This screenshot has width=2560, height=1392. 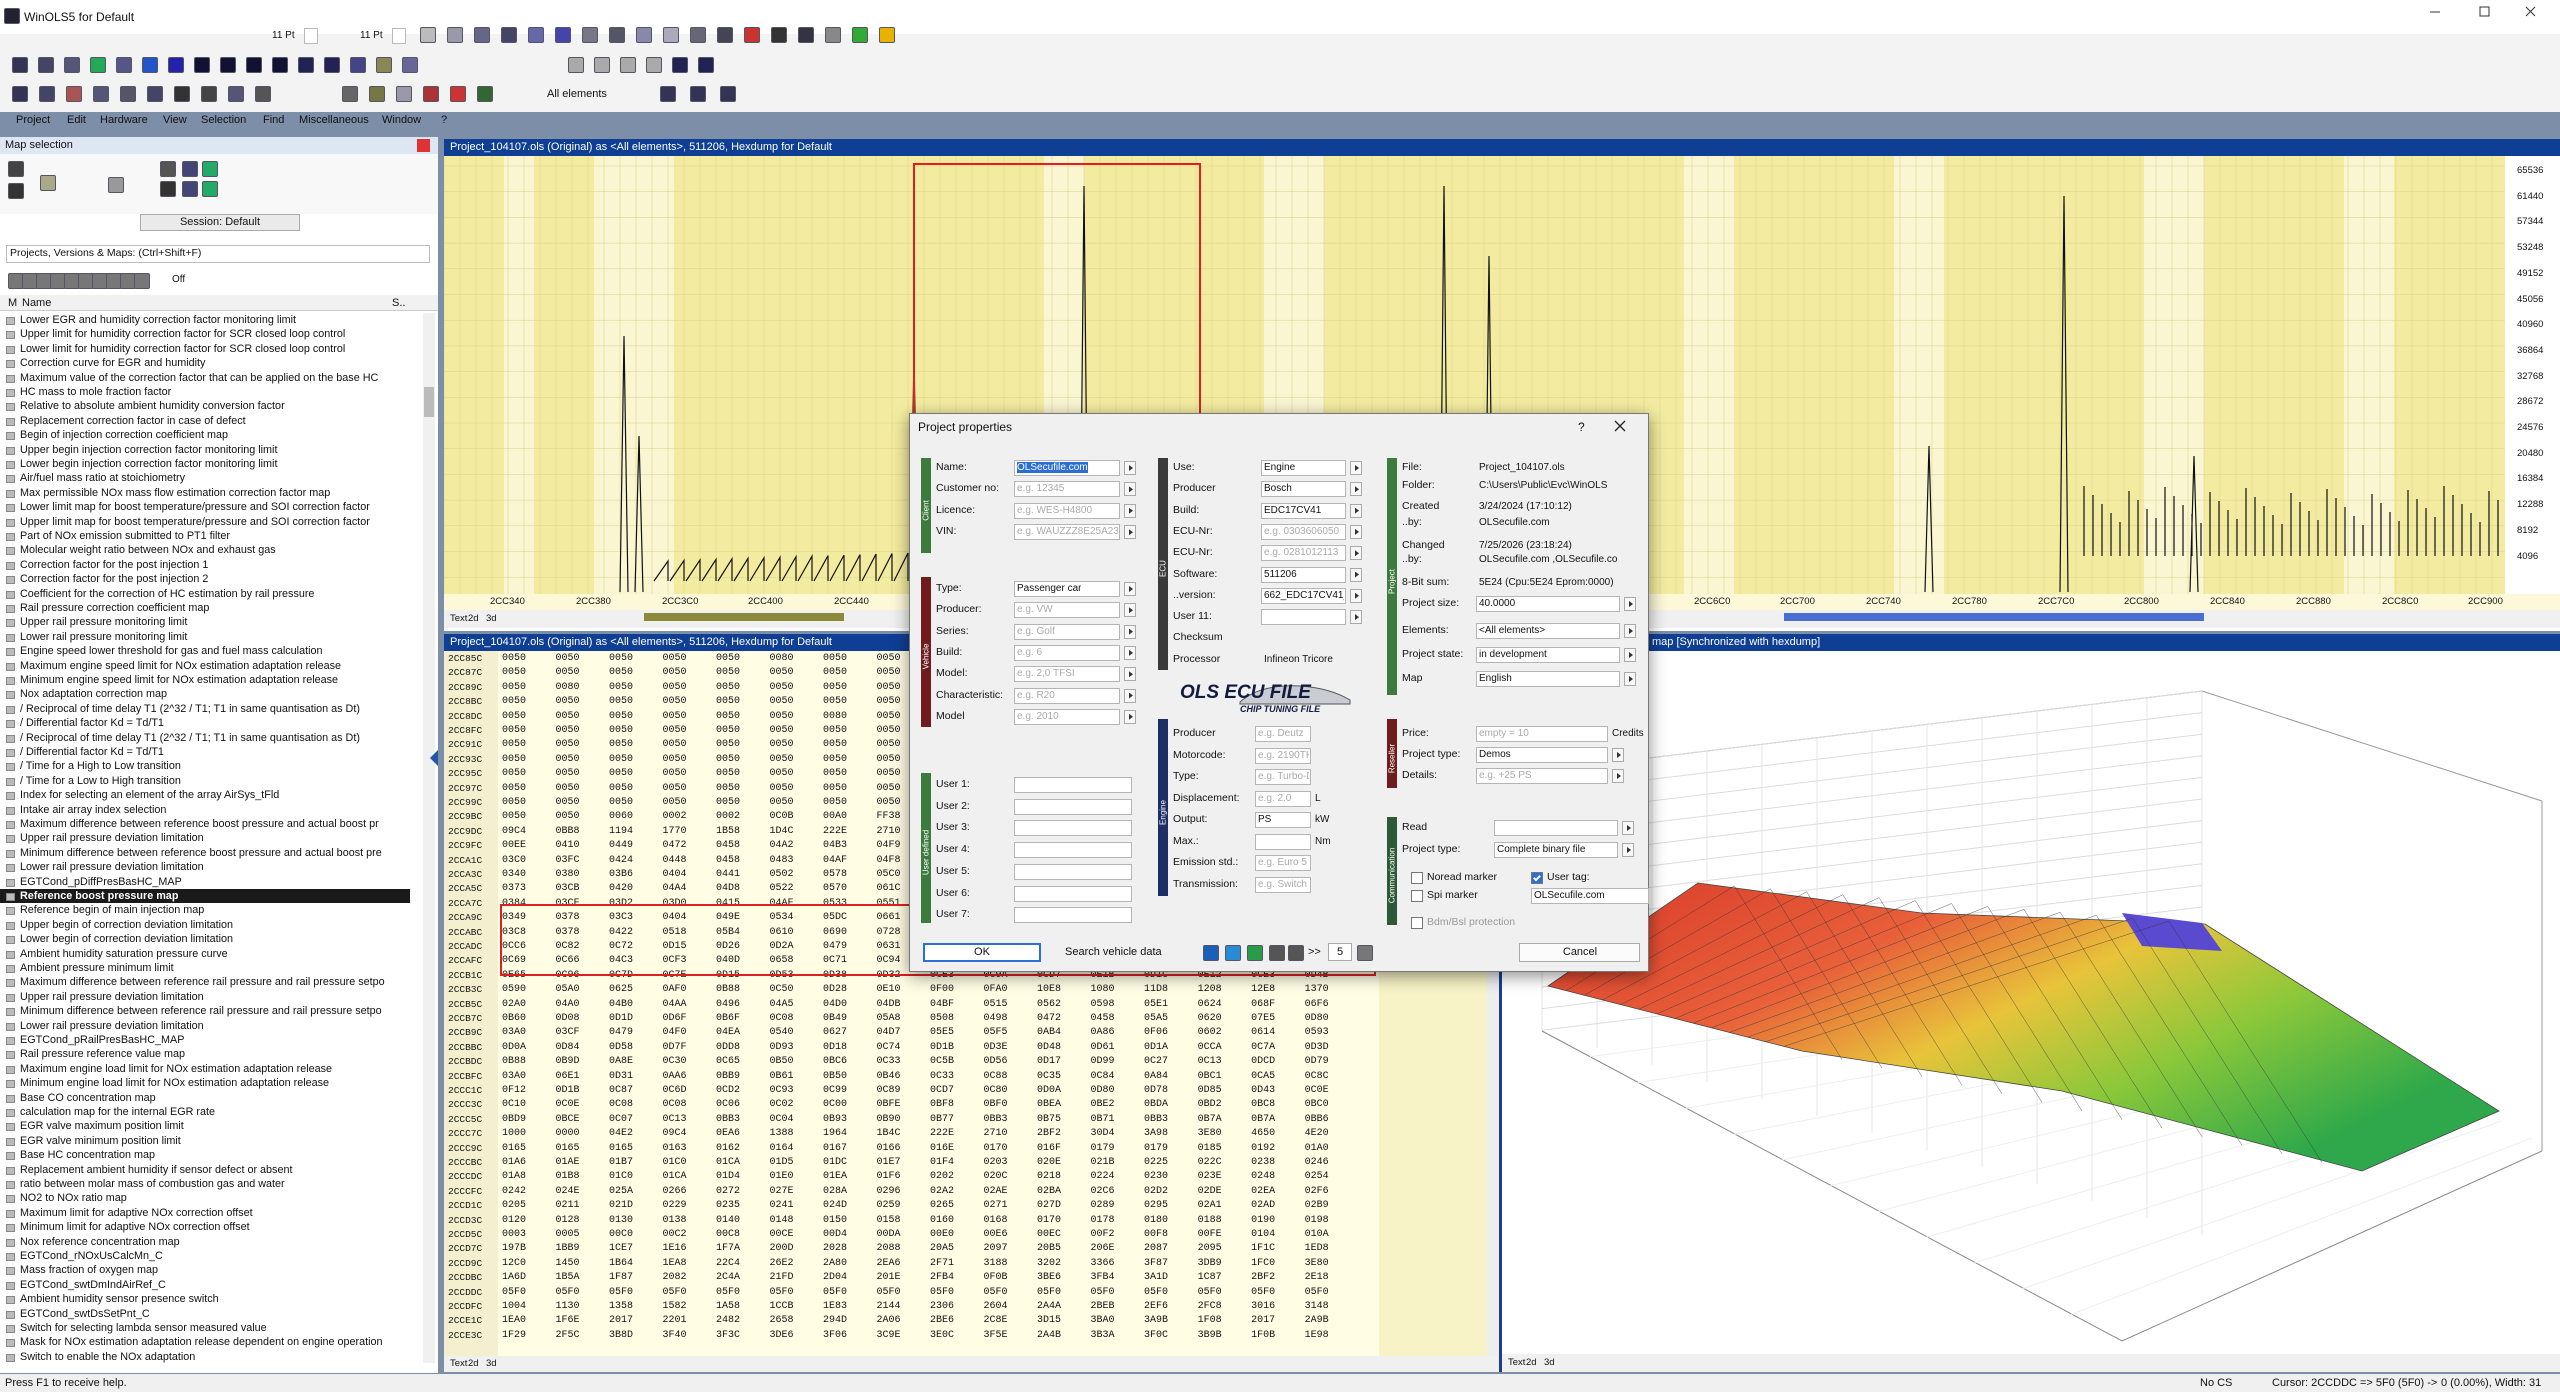 I want to click on map-item: Base CO concentration map, so click(x=88, y=1097).